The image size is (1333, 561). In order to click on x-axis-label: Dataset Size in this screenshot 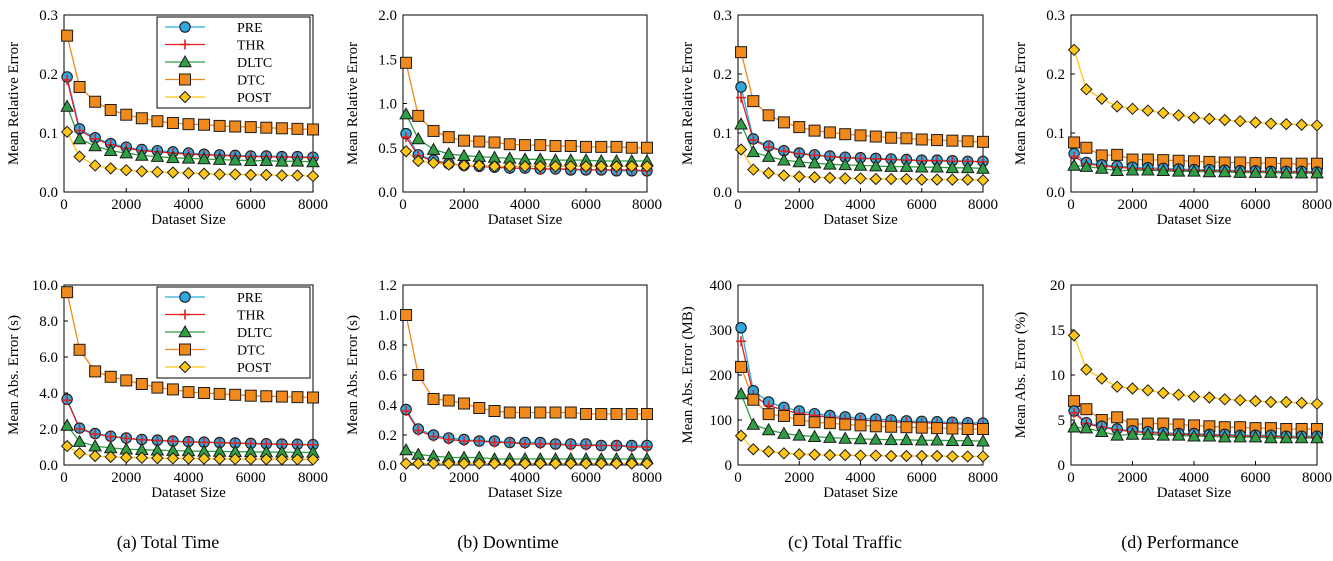, I will do `click(525, 493)`.